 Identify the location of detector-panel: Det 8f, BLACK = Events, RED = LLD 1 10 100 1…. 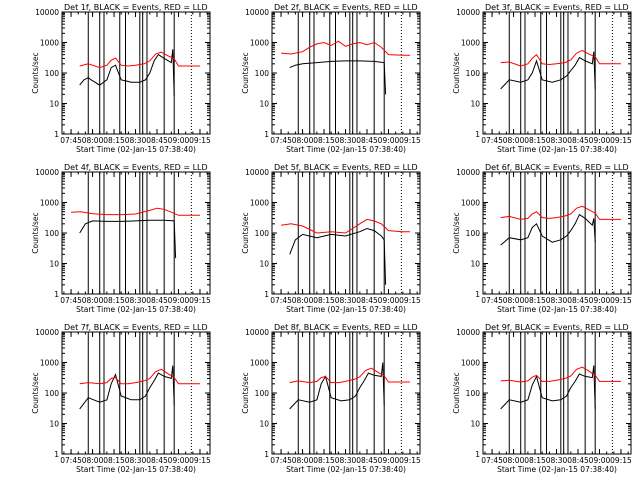
(331, 398).